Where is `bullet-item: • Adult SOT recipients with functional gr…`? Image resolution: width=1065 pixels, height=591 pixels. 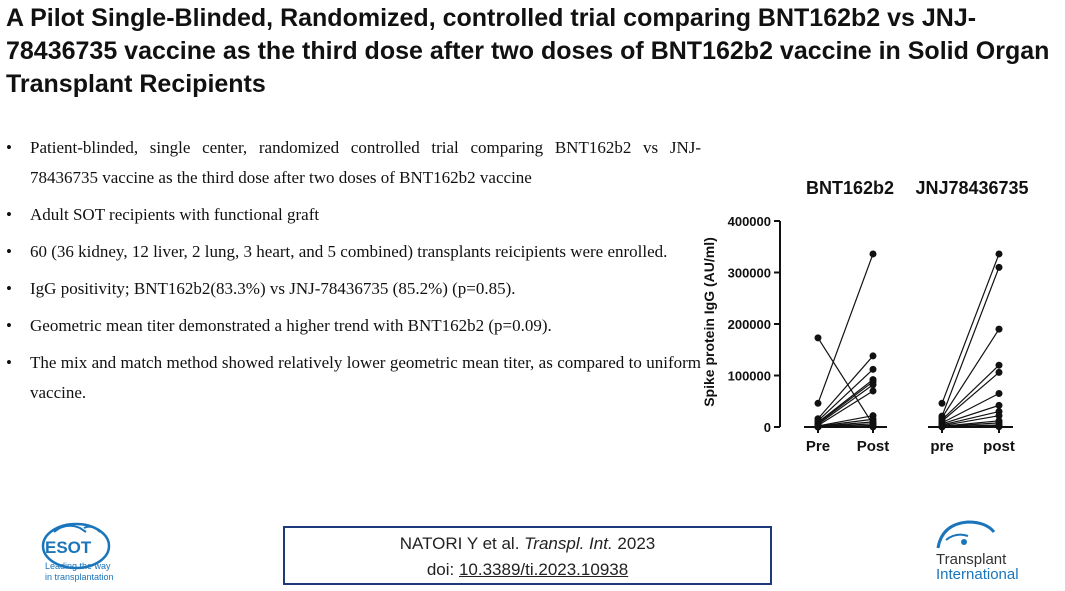
bullet-item: • Adult SOT recipients with functional gr… is located at coordinates (353, 215).